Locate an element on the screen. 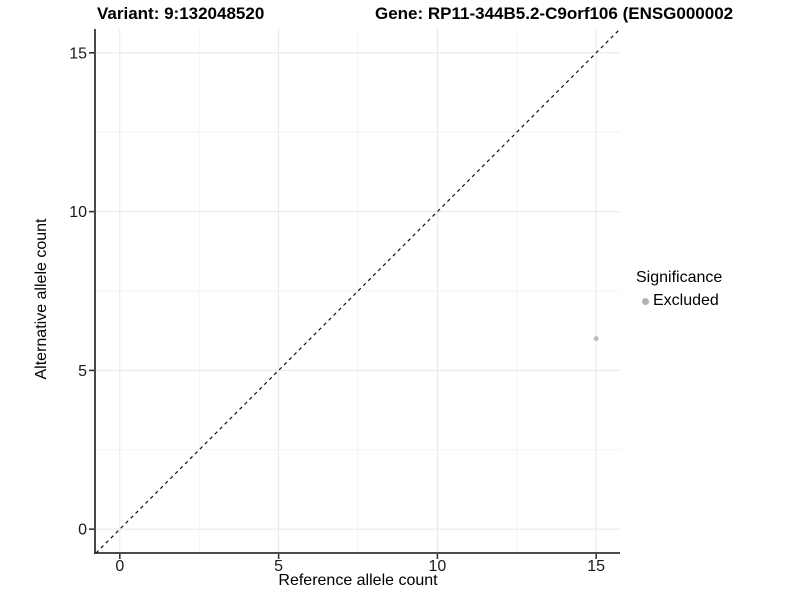  legend: Significance Excluded is located at coordinates (679, 289).